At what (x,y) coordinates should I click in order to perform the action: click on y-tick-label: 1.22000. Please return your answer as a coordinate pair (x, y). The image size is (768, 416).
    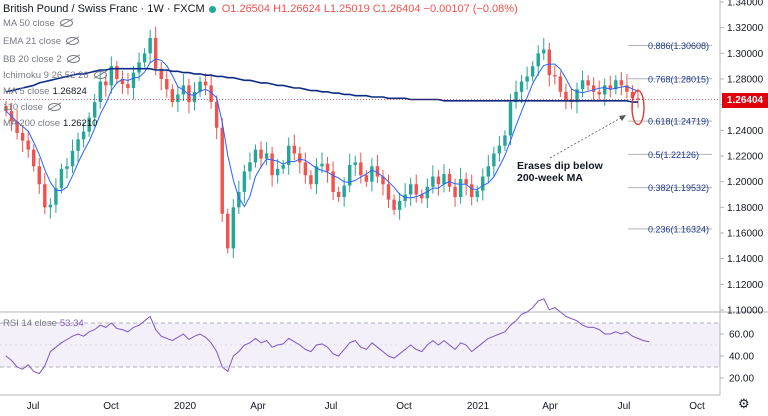
    Looking at the image, I should click on (745, 157).